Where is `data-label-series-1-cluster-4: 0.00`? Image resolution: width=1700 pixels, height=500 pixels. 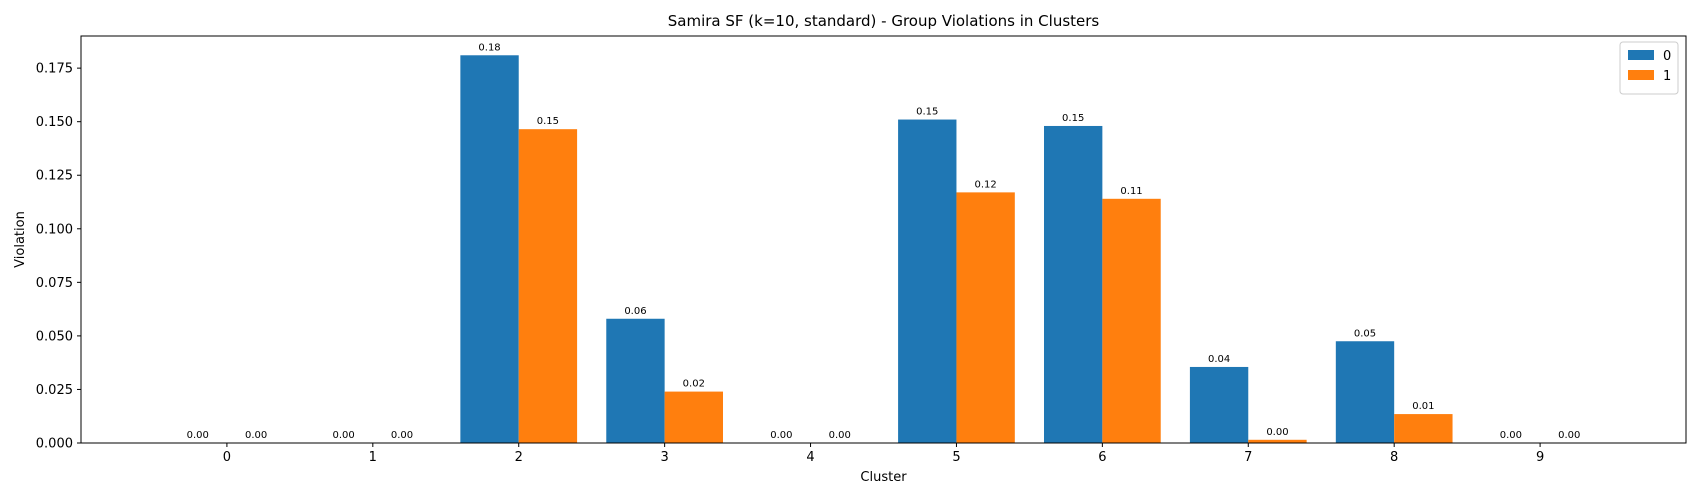 data-label-series-1-cluster-4: 0.00 is located at coordinates (840, 435).